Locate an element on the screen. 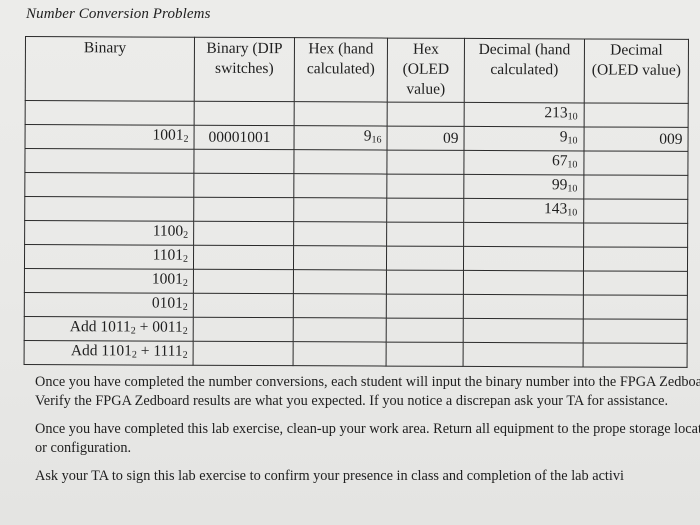 This screenshot has height=525, width=700. decimal-hand-cell: 6710 is located at coordinates (524, 162).